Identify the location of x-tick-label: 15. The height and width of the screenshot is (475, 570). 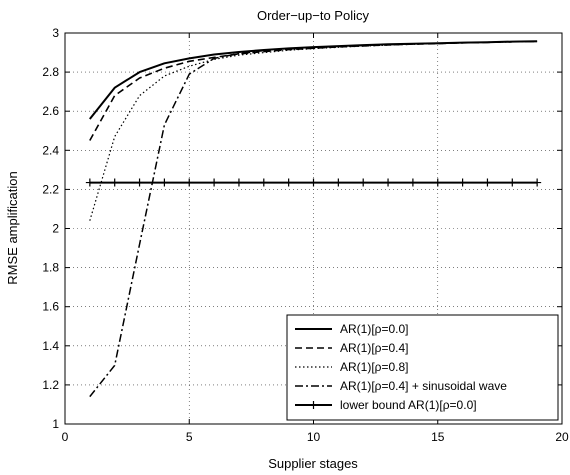
(438, 437).